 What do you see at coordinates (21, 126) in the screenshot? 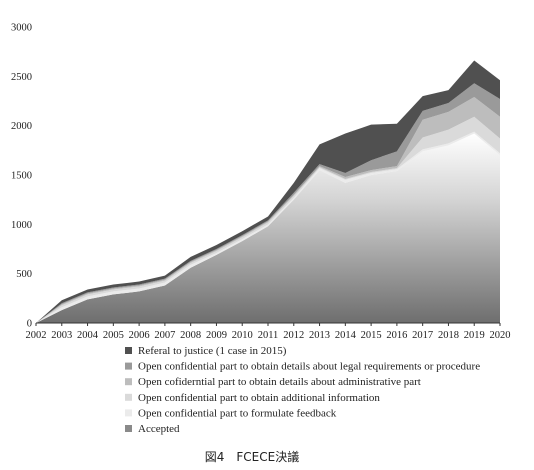
I see `y-tick-label: 2000` at bounding box center [21, 126].